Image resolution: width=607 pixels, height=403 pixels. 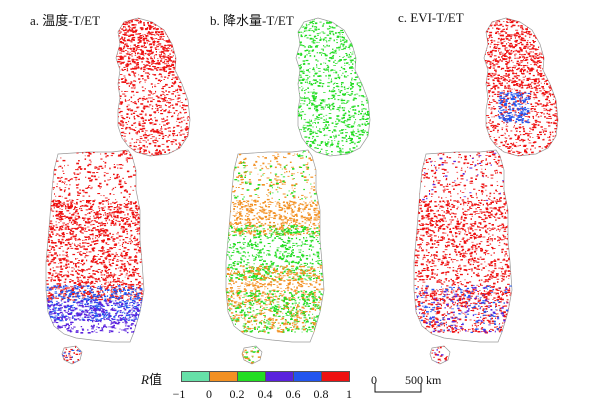 What do you see at coordinates (179, 394) in the screenshot?
I see `legend-tick-0: −1` at bounding box center [179, 394].